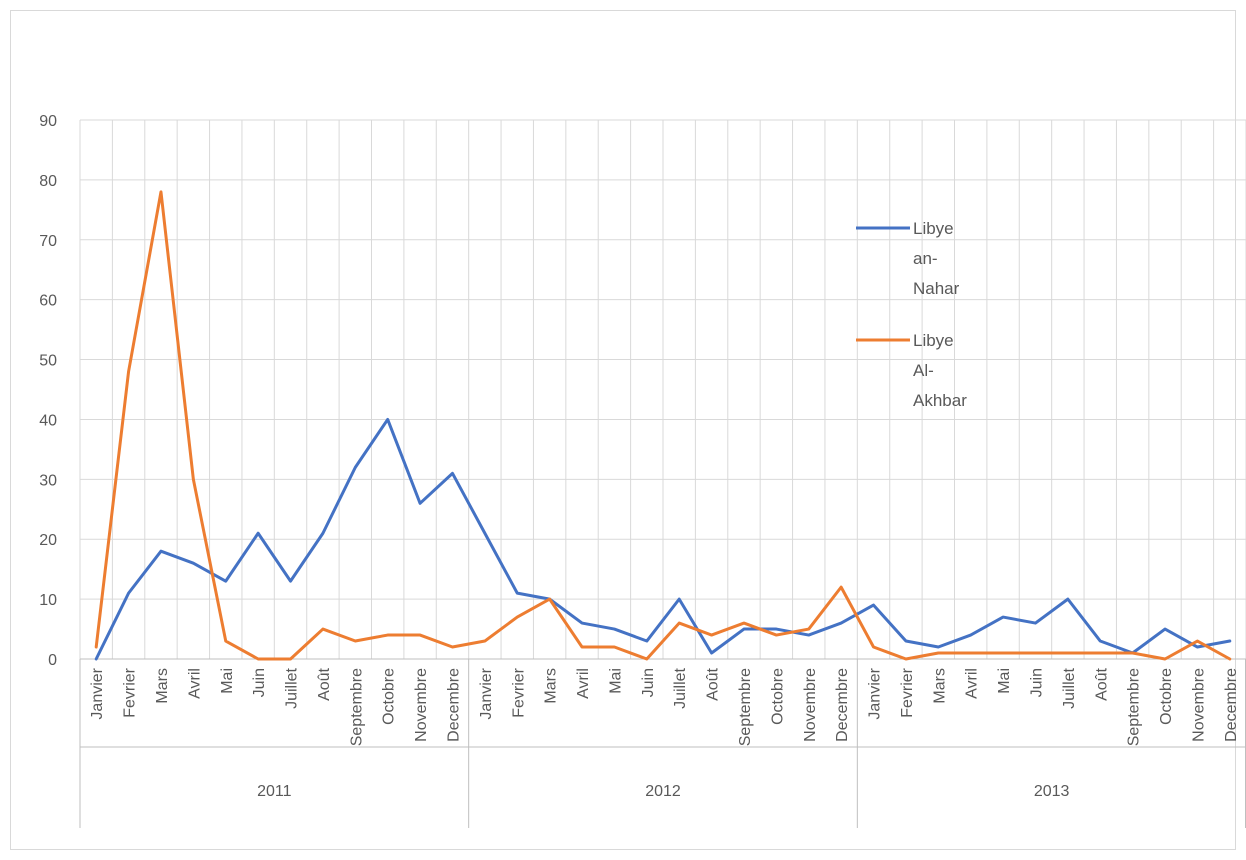  What do you see at coordinates (911, 314) in the screenshot?
I see `legend: Libye an- Nahar Libye Al- Akhbar` at bounding box center [911, 314].